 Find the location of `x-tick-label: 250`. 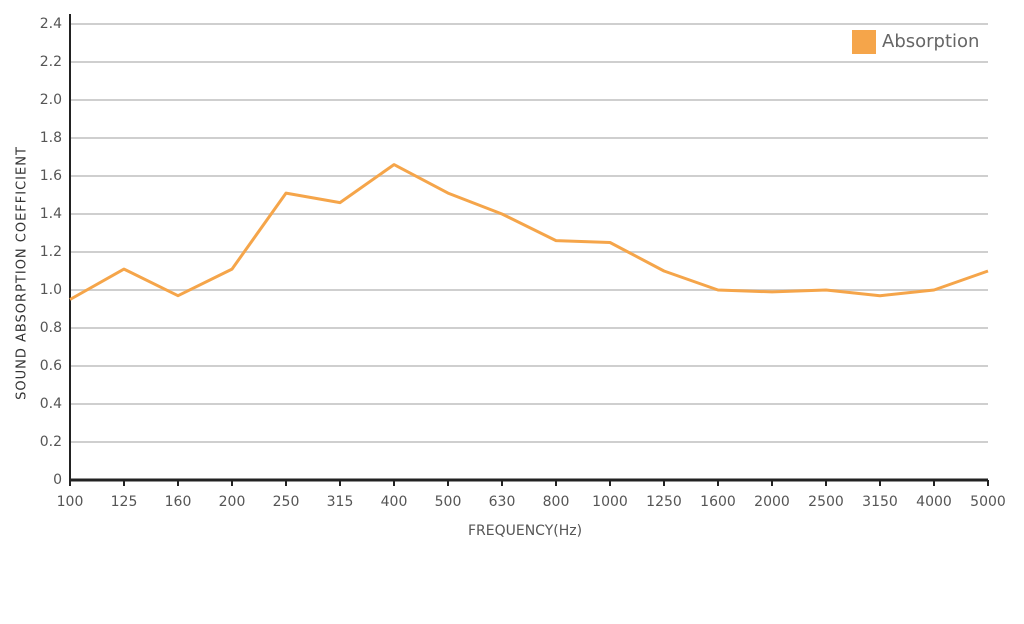

x-tick-label: 250 is located at coordinates (286, 502).